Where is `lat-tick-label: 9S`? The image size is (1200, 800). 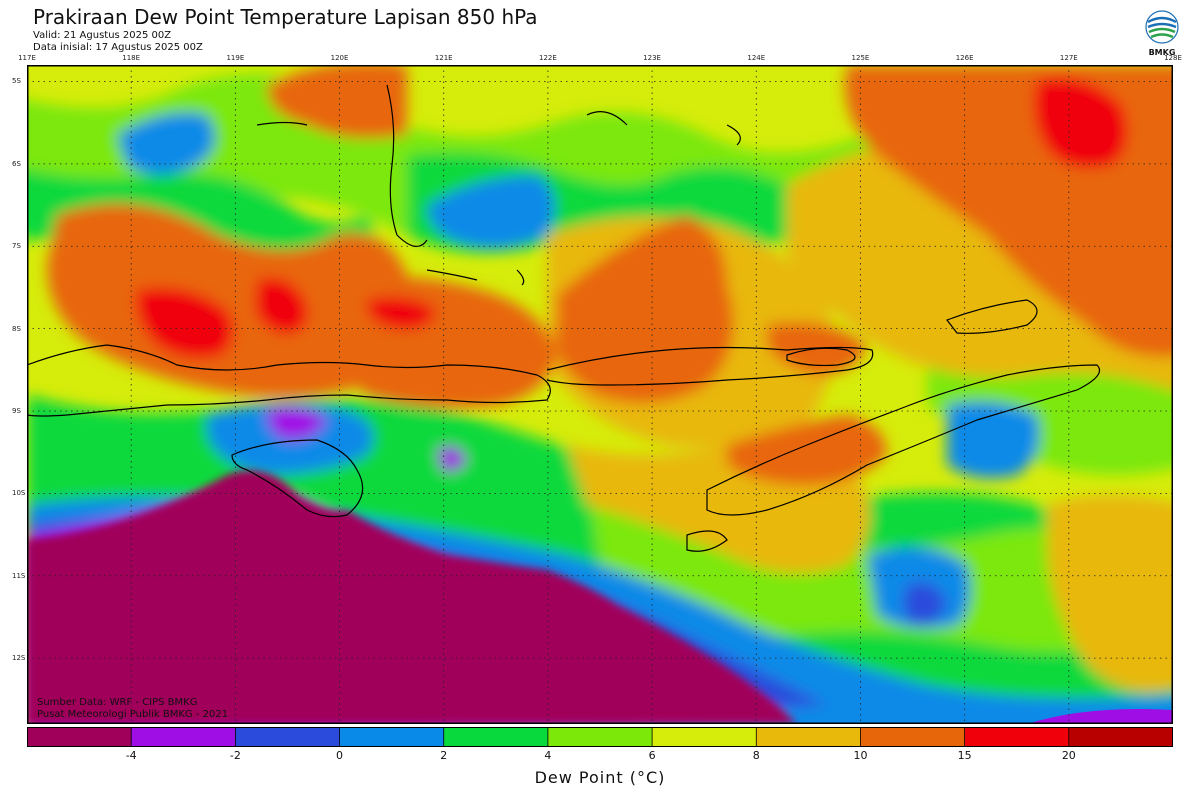 lat-tick-label: 9S is located at coordinates (16, 410).